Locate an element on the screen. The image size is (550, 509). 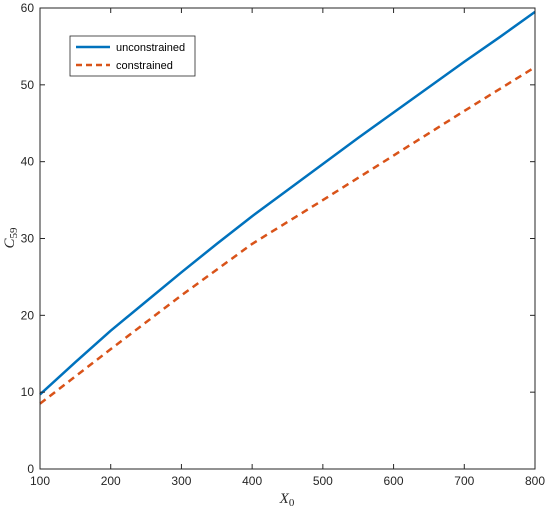
x-axis-label-sub: 0 is located at coordinates (292, 503).